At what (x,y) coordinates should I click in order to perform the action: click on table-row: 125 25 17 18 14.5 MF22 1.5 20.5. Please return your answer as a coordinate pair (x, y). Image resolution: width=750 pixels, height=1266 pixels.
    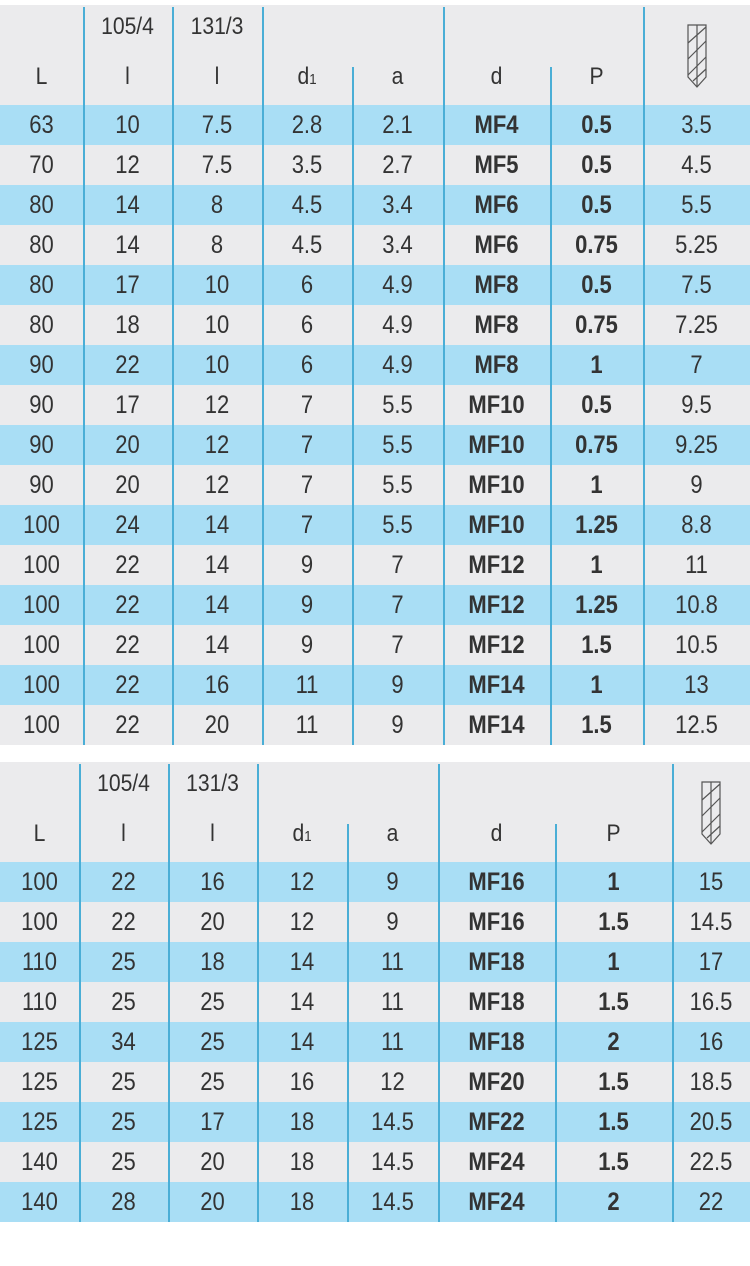
    Looking at the image, I should click on (375, 1122).